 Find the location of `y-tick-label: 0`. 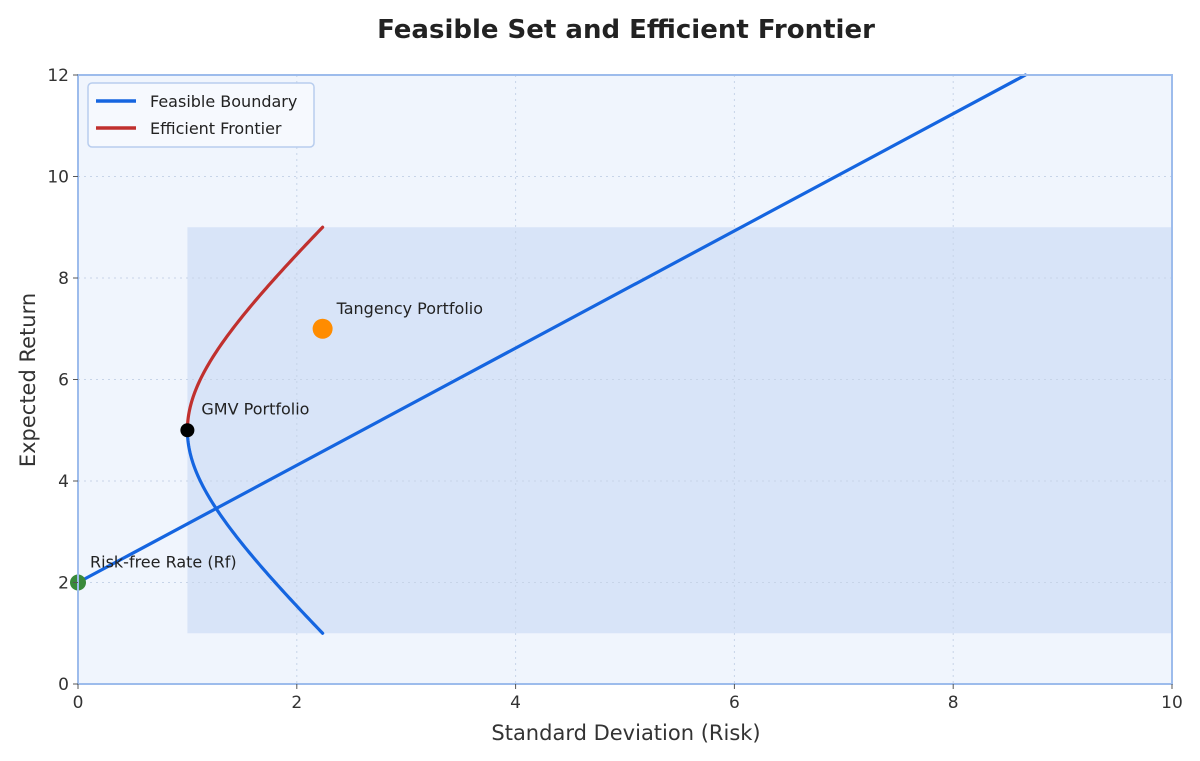

y-tick-label: 0 is located at coordinates (63, 685).